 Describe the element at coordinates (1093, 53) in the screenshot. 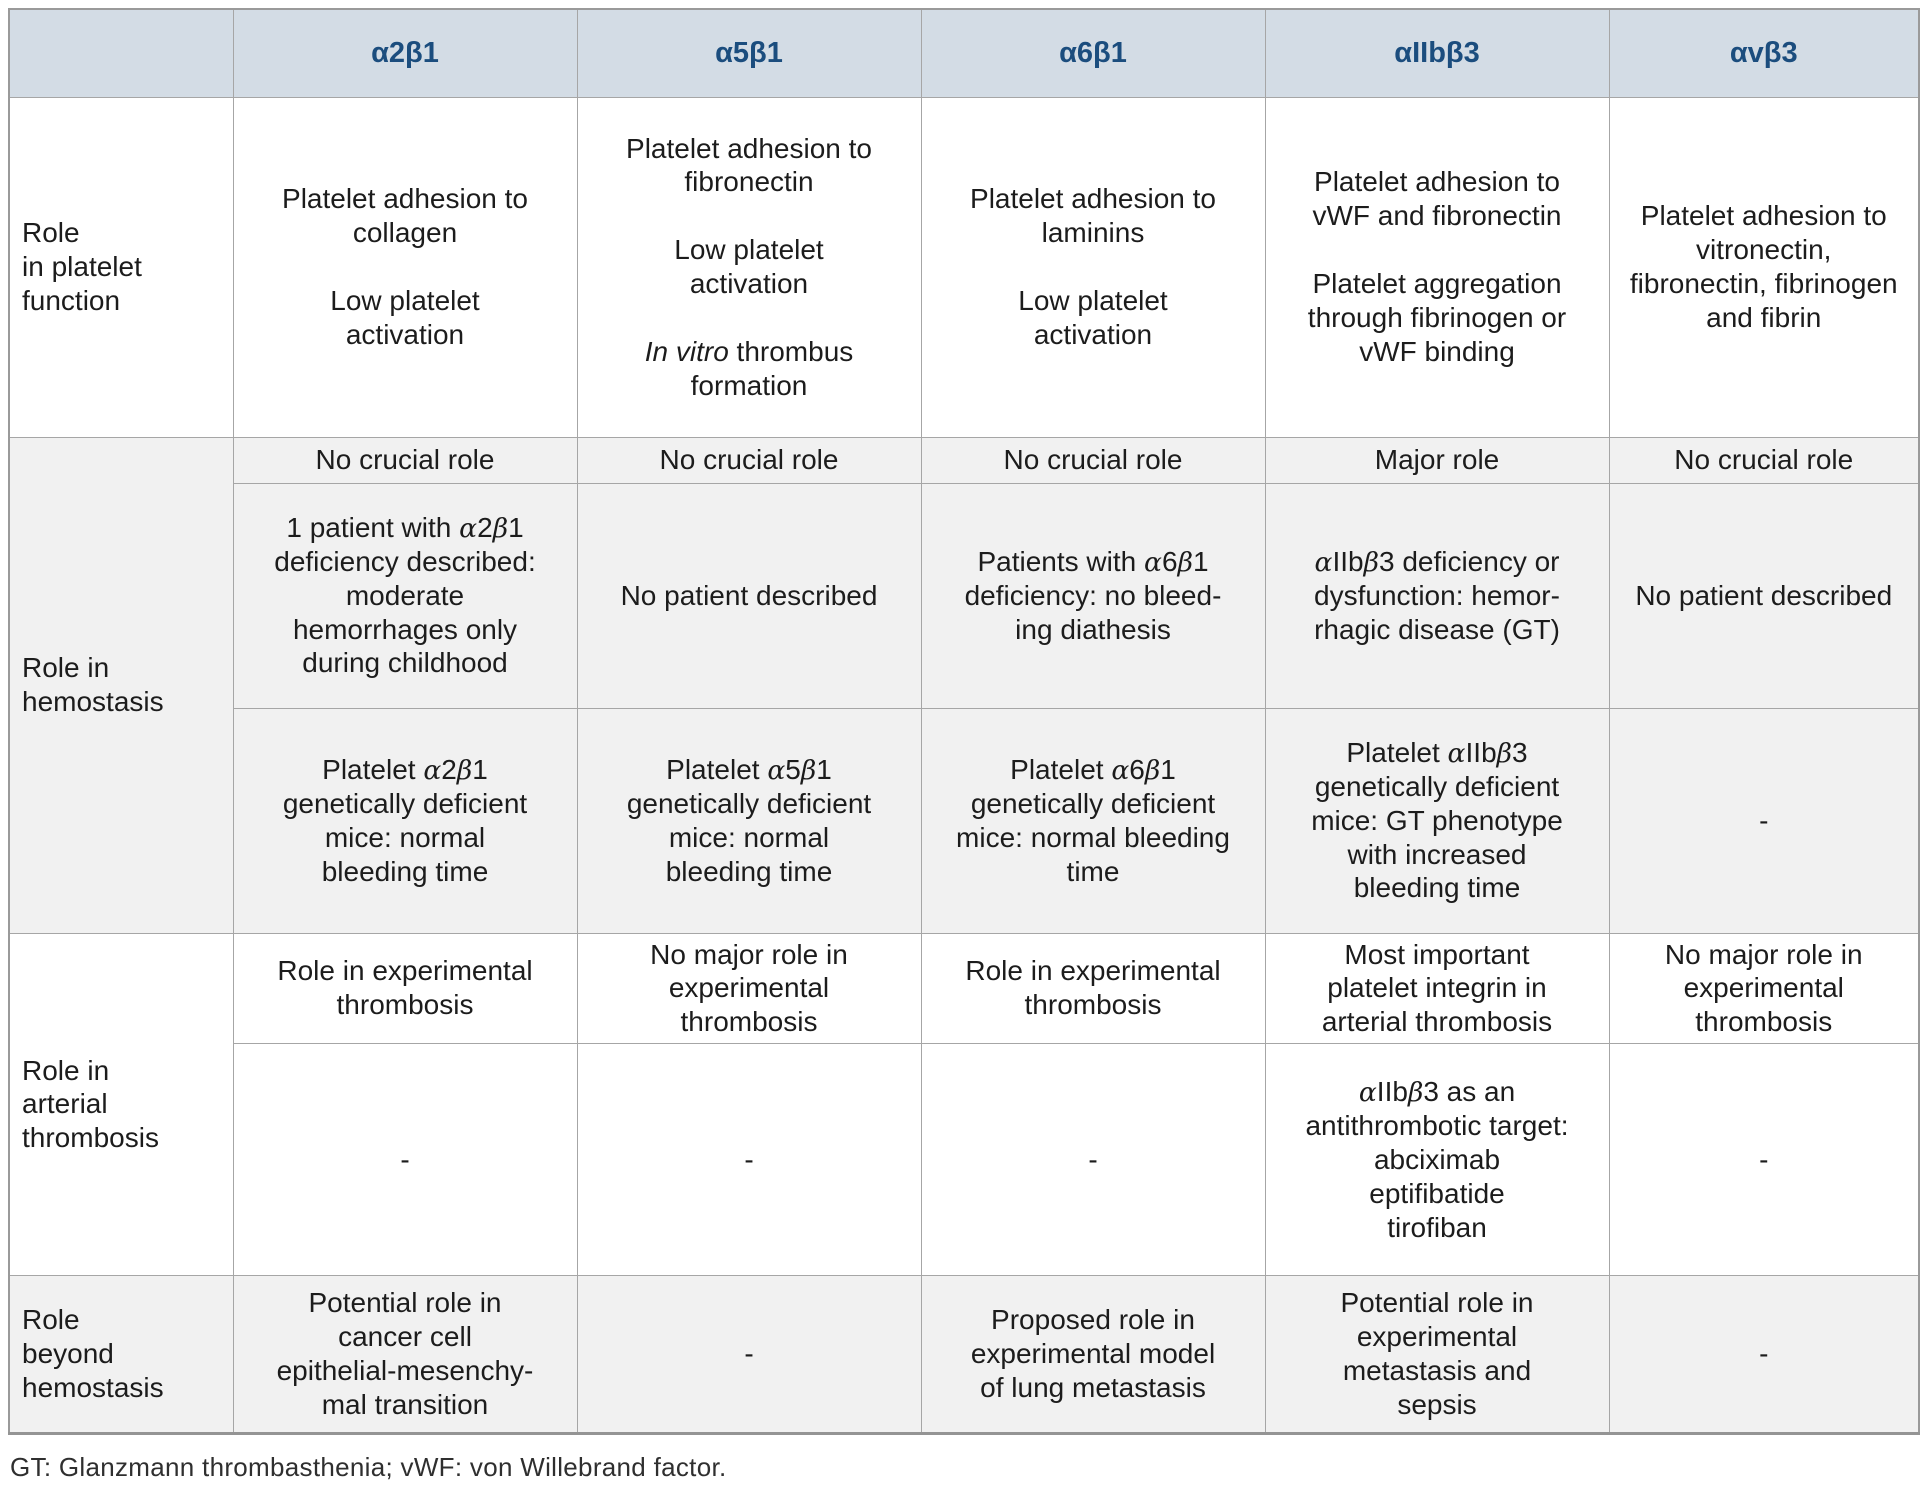

I see `col-header-a6b1: α6β1` at that location.